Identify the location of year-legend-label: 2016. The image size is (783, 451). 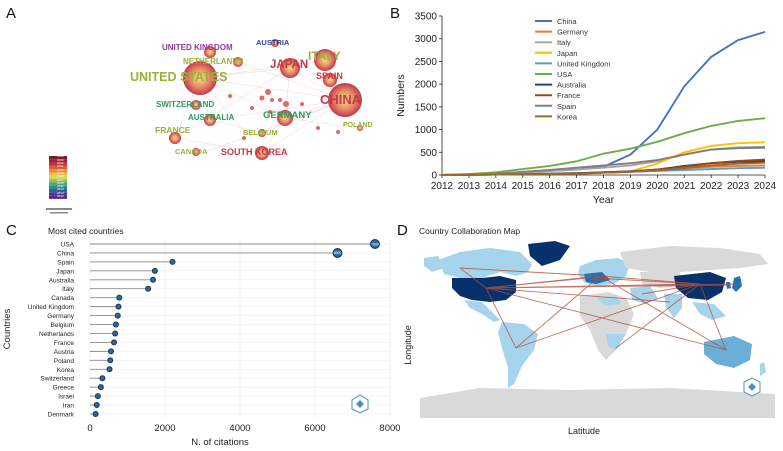
(60, 182).